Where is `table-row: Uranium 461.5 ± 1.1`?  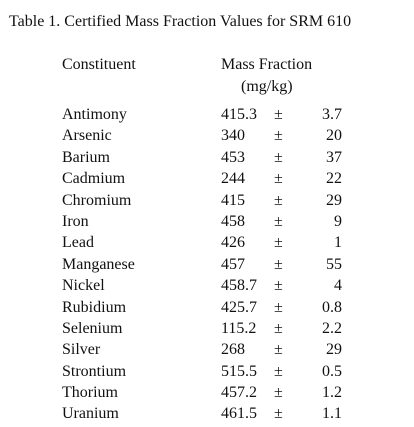
table-row: Uranium 461.5 ± 1.1 is located at coordinates (207, 415).